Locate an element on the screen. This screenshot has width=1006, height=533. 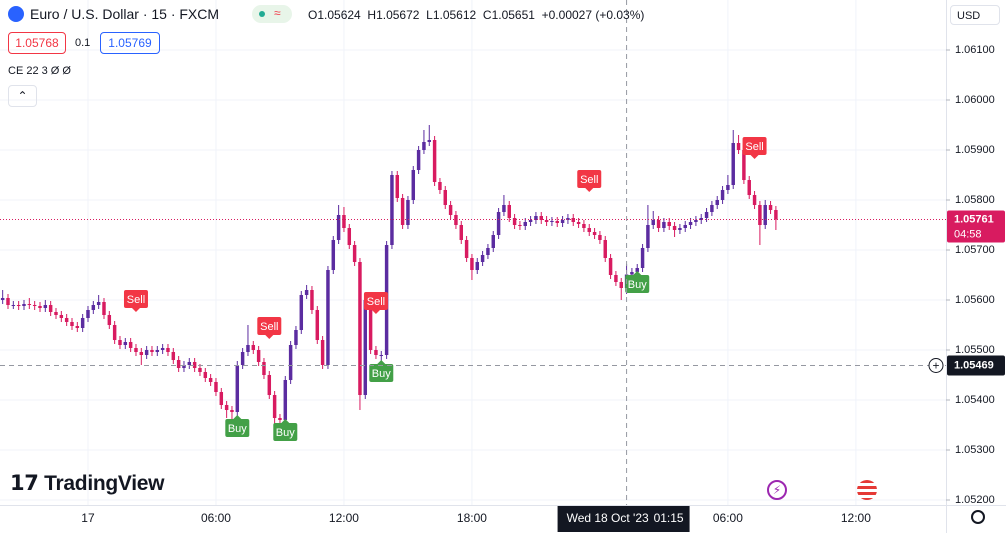
logo: 𝟭𝟳 TradingView is located at coordinates (87, 483).